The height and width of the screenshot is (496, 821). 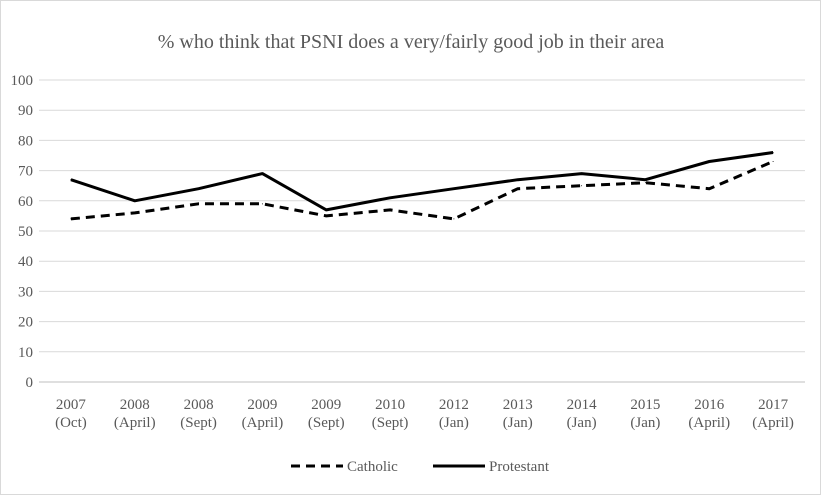 What do you see at coordinates (25, 111) in the screenshot?
I see `y-tick-label: 90` at bounding box center [25, 111].